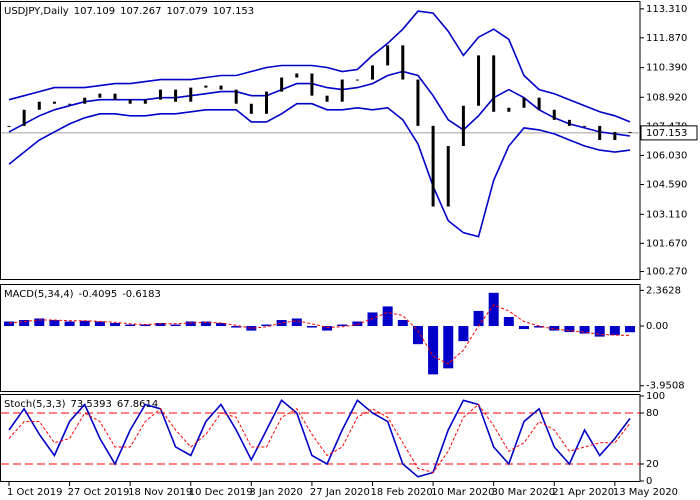 The image size is (700, 500). What do you see at coordinates (319, 103) in the screenshot?
I see `middle-line` at bounding box center [319, 103].